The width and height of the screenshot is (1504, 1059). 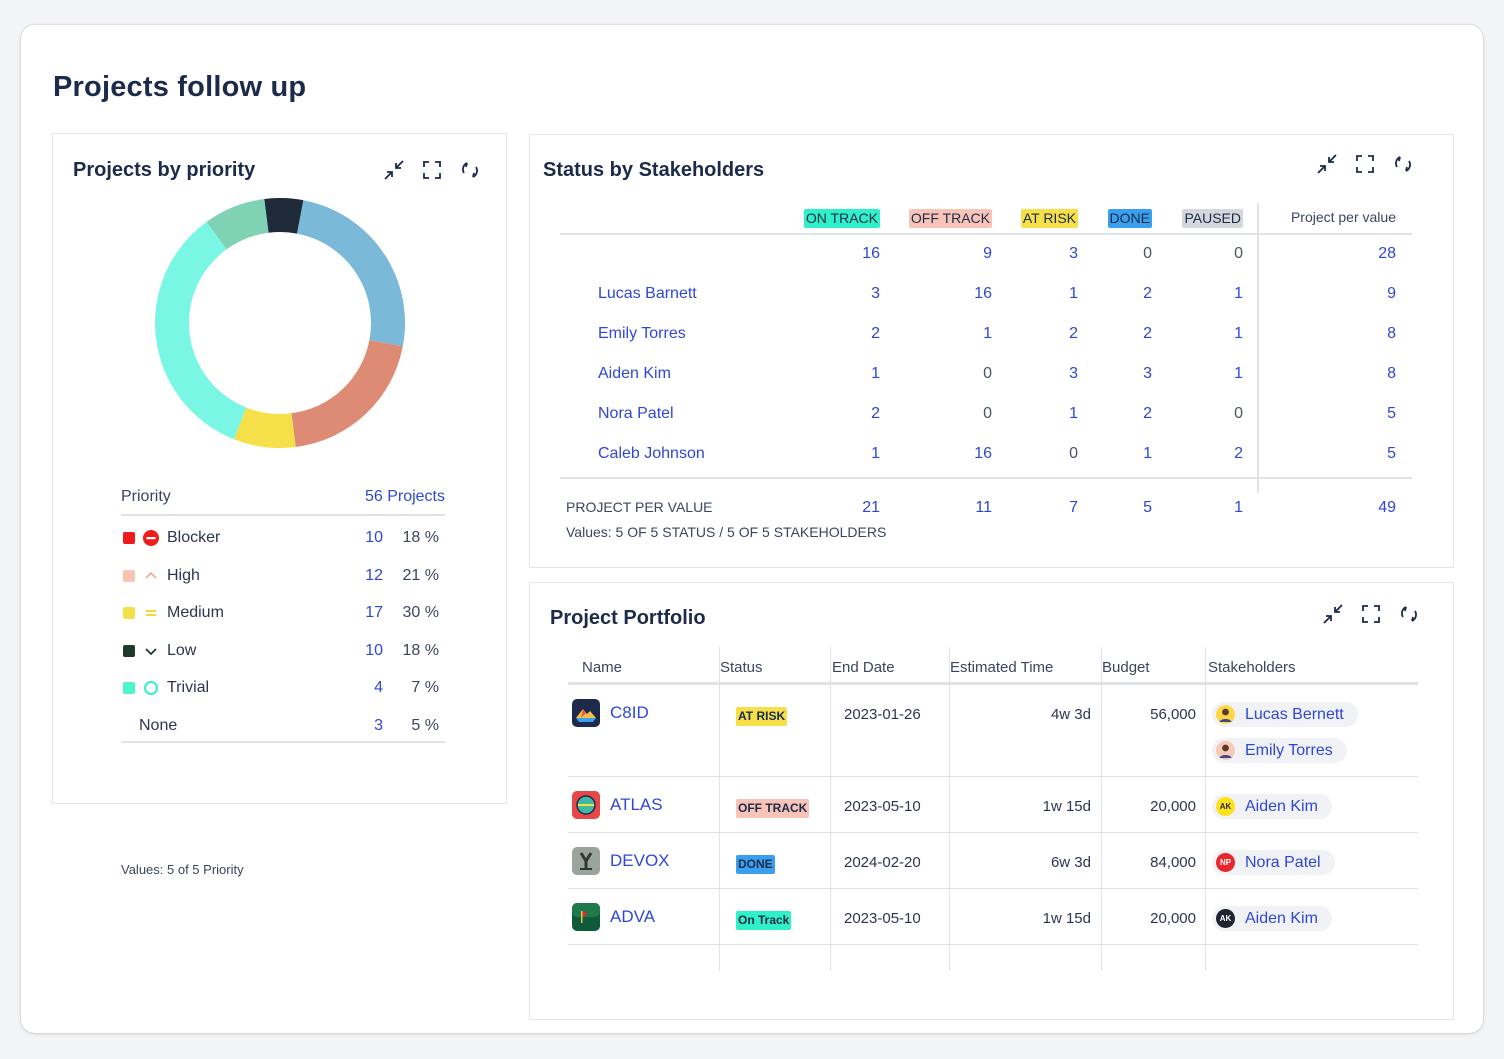 I want to click on stakeholder-chip-name: Emily Torres, so click(x=1289, y=750).